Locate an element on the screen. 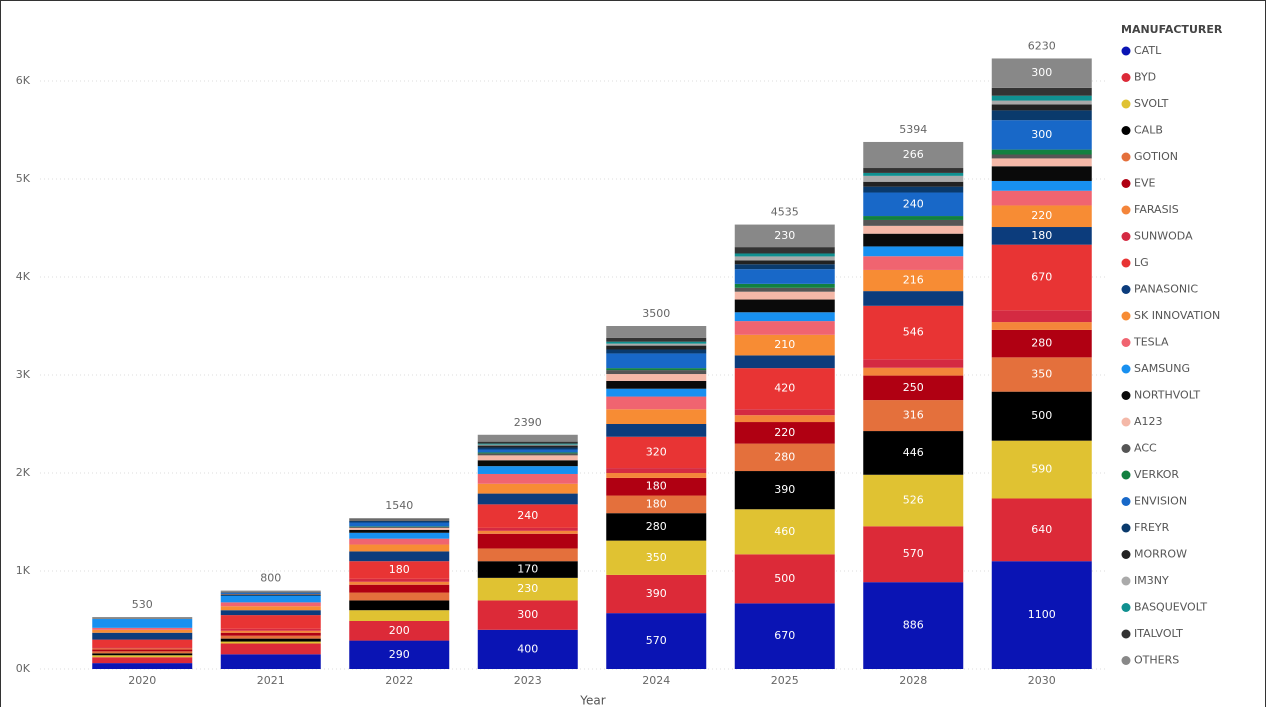 This screenshot has width=1266, height=707. data-label: 1100 is located at coordinates (1042, 614).